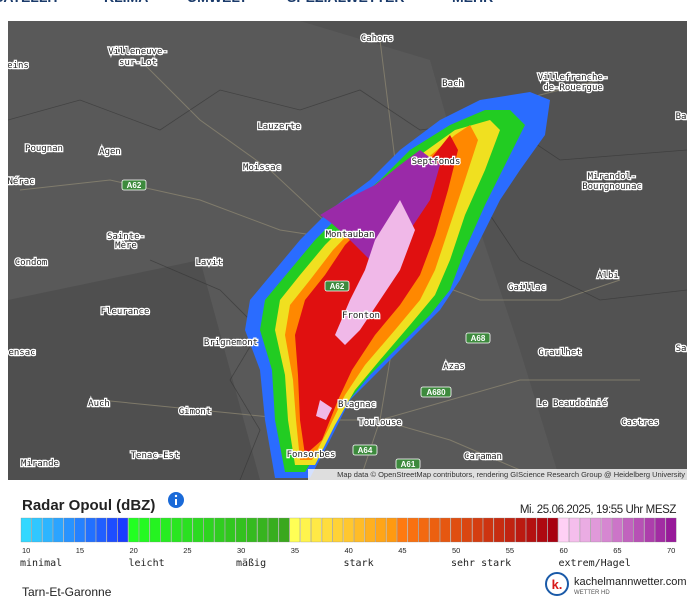 Image resolution: width=687 pixels, height=597 pixels. Describe the element at coordinates (612, 177) in the screenshot. I see `place-label: Mirandol-` at that location.